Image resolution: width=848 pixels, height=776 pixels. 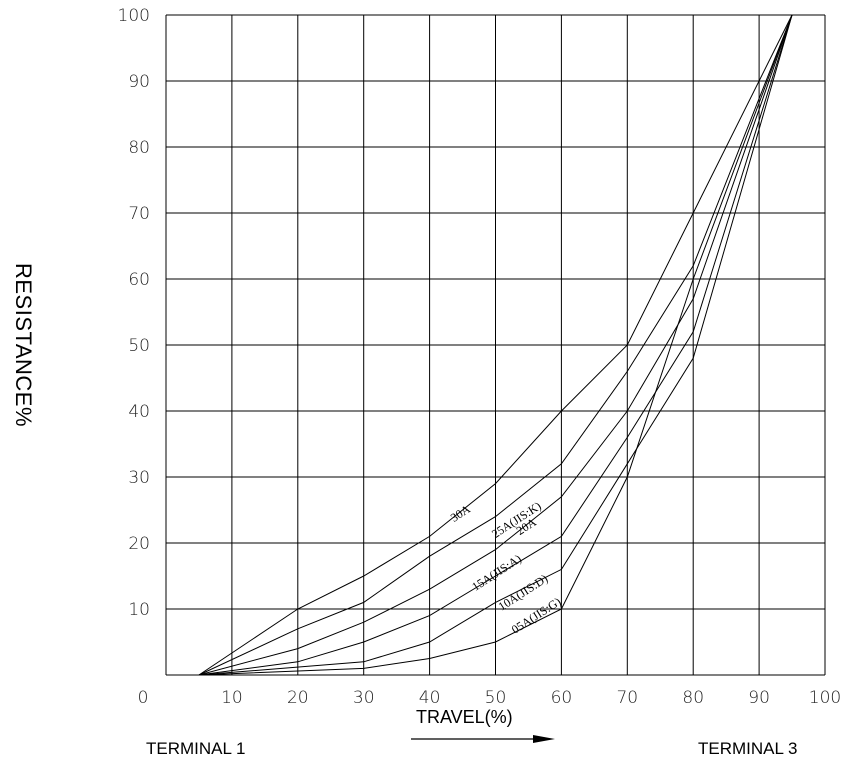 What do you see at coordinates (430, 698) in the screenshot?
I see `x-tick-label: 40` at bounding box center [430, 698].